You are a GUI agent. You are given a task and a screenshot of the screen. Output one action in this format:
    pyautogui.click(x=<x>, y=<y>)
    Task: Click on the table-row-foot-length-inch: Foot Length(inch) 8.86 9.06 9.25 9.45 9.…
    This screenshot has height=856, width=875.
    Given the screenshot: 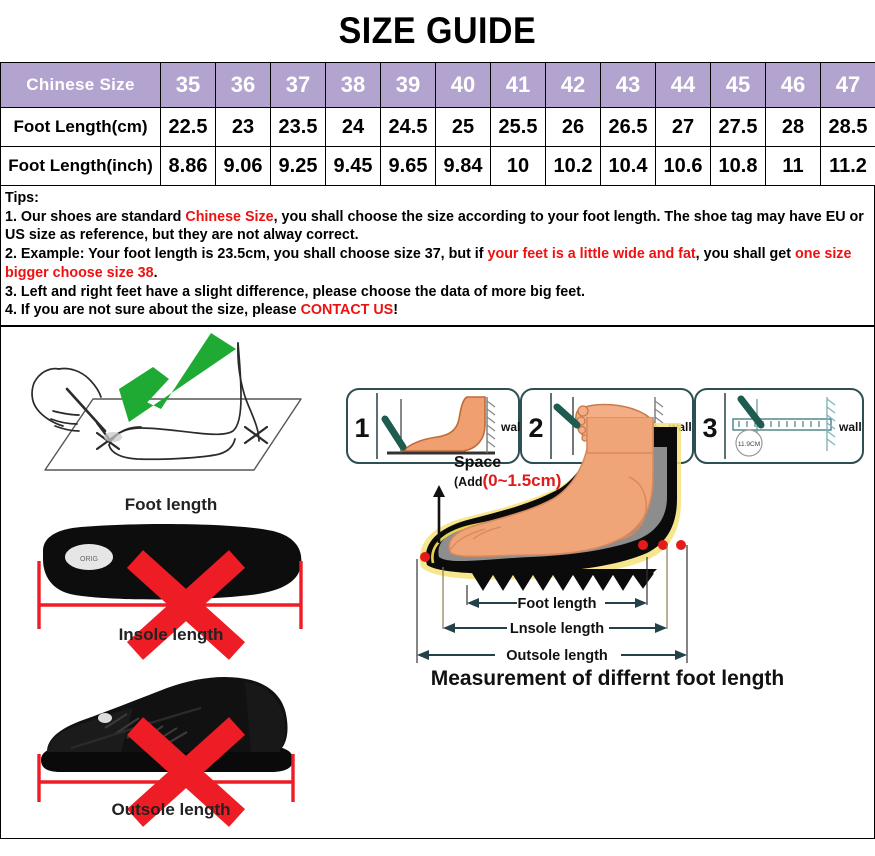 What is the action you would take?
    pyautogui.click(x=437, y=166)
    